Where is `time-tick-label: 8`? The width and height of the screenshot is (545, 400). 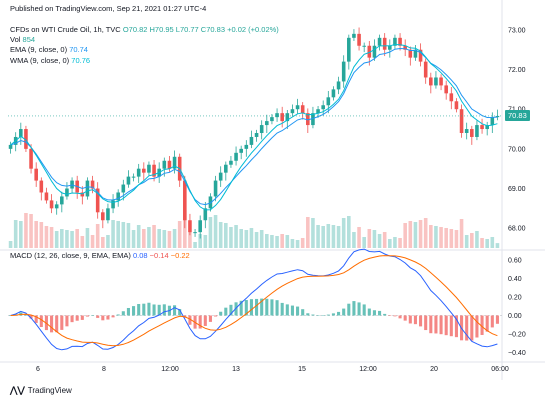
time-tick-label: 8 is located at coordinates (104, 369).